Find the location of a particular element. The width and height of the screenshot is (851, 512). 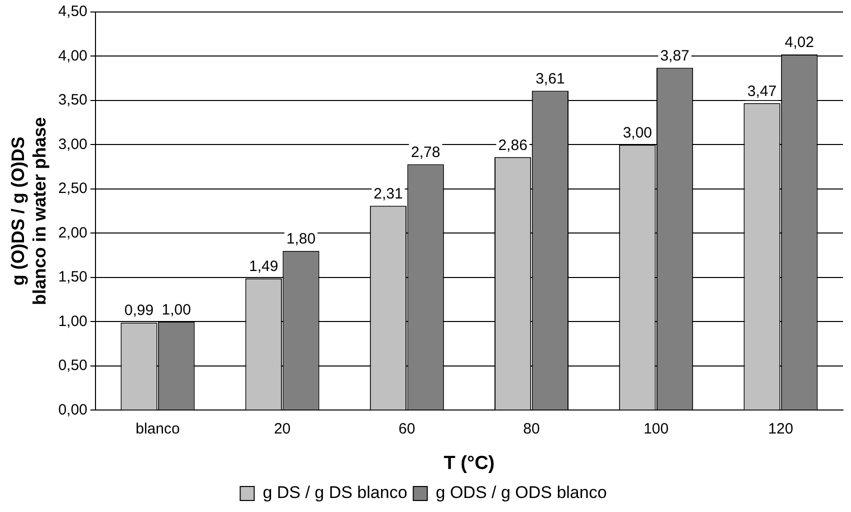

data-label: 0,99 is located at coordinates (139, 311).